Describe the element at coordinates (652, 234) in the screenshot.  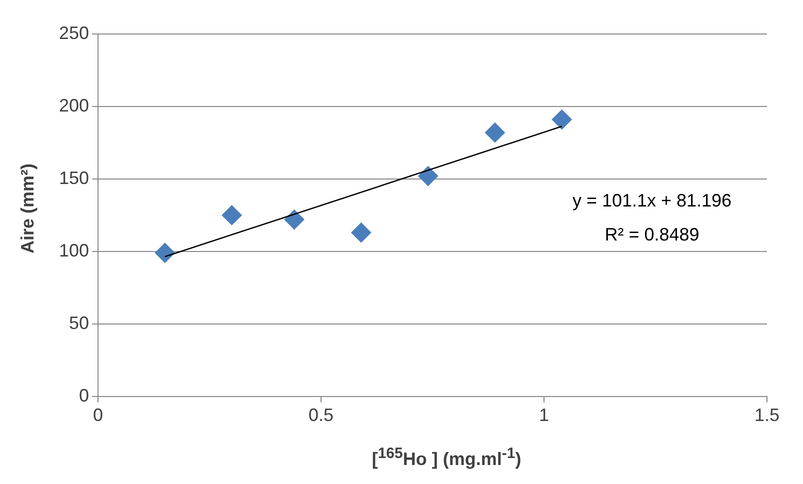
I see `annotation: R² = 0.8489` at that location.